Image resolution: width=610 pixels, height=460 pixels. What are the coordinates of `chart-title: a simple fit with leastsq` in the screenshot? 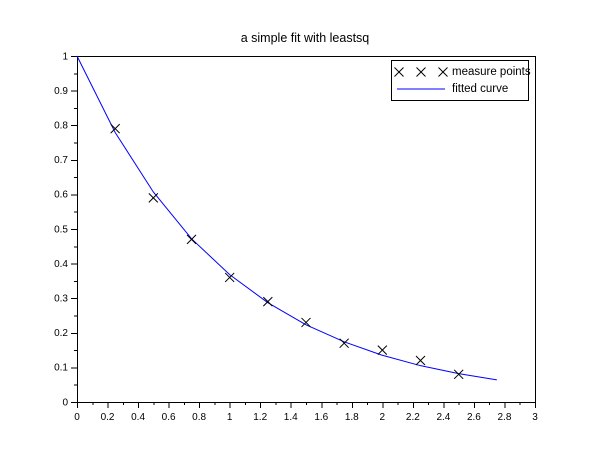 It's located at (305, 38).